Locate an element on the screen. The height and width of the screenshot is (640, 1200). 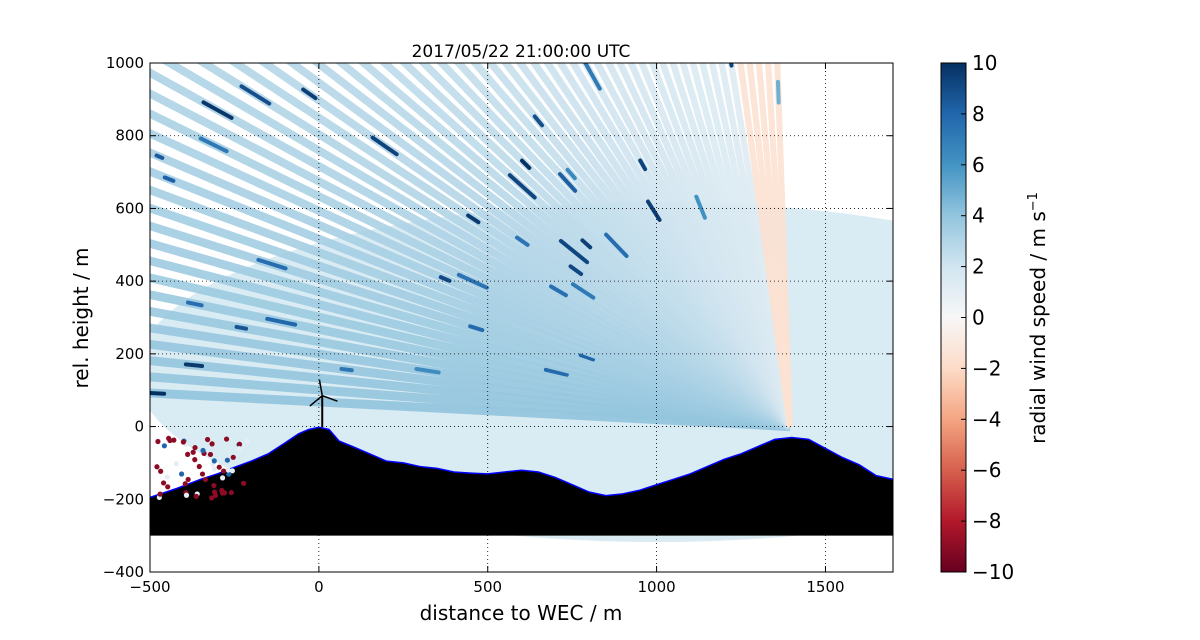
colorbar-tick-label: 10 is located at coordinates (984, 63).